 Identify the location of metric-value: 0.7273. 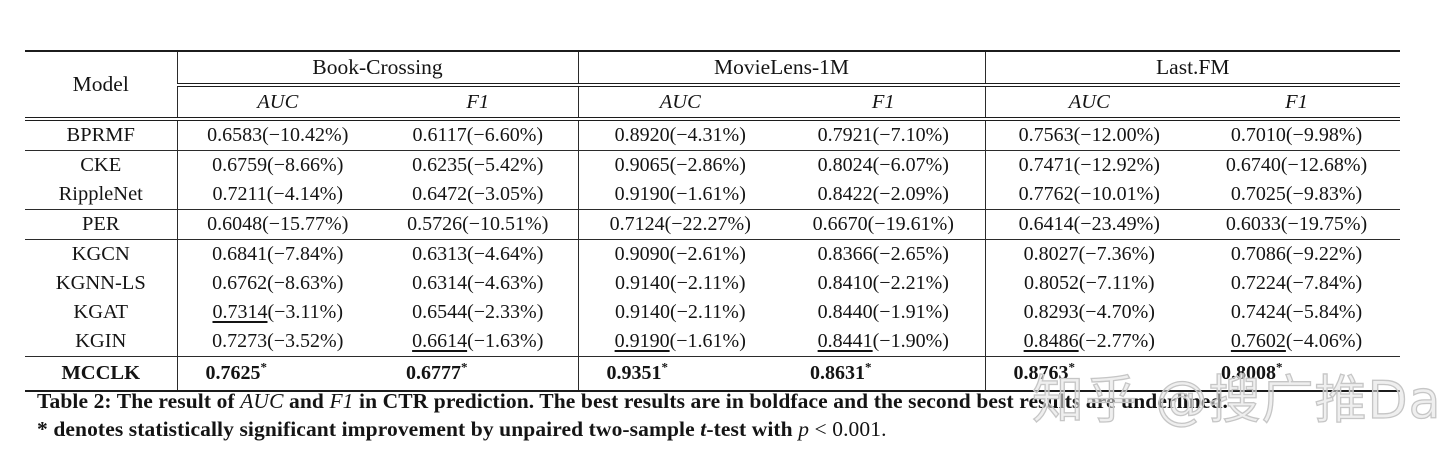
(240, 341).